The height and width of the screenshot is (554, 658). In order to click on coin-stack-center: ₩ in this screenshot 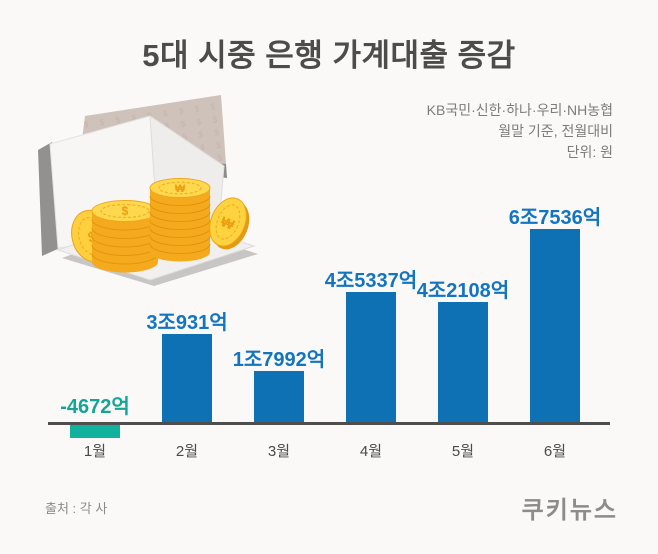, I will do `click(180, 220)`.